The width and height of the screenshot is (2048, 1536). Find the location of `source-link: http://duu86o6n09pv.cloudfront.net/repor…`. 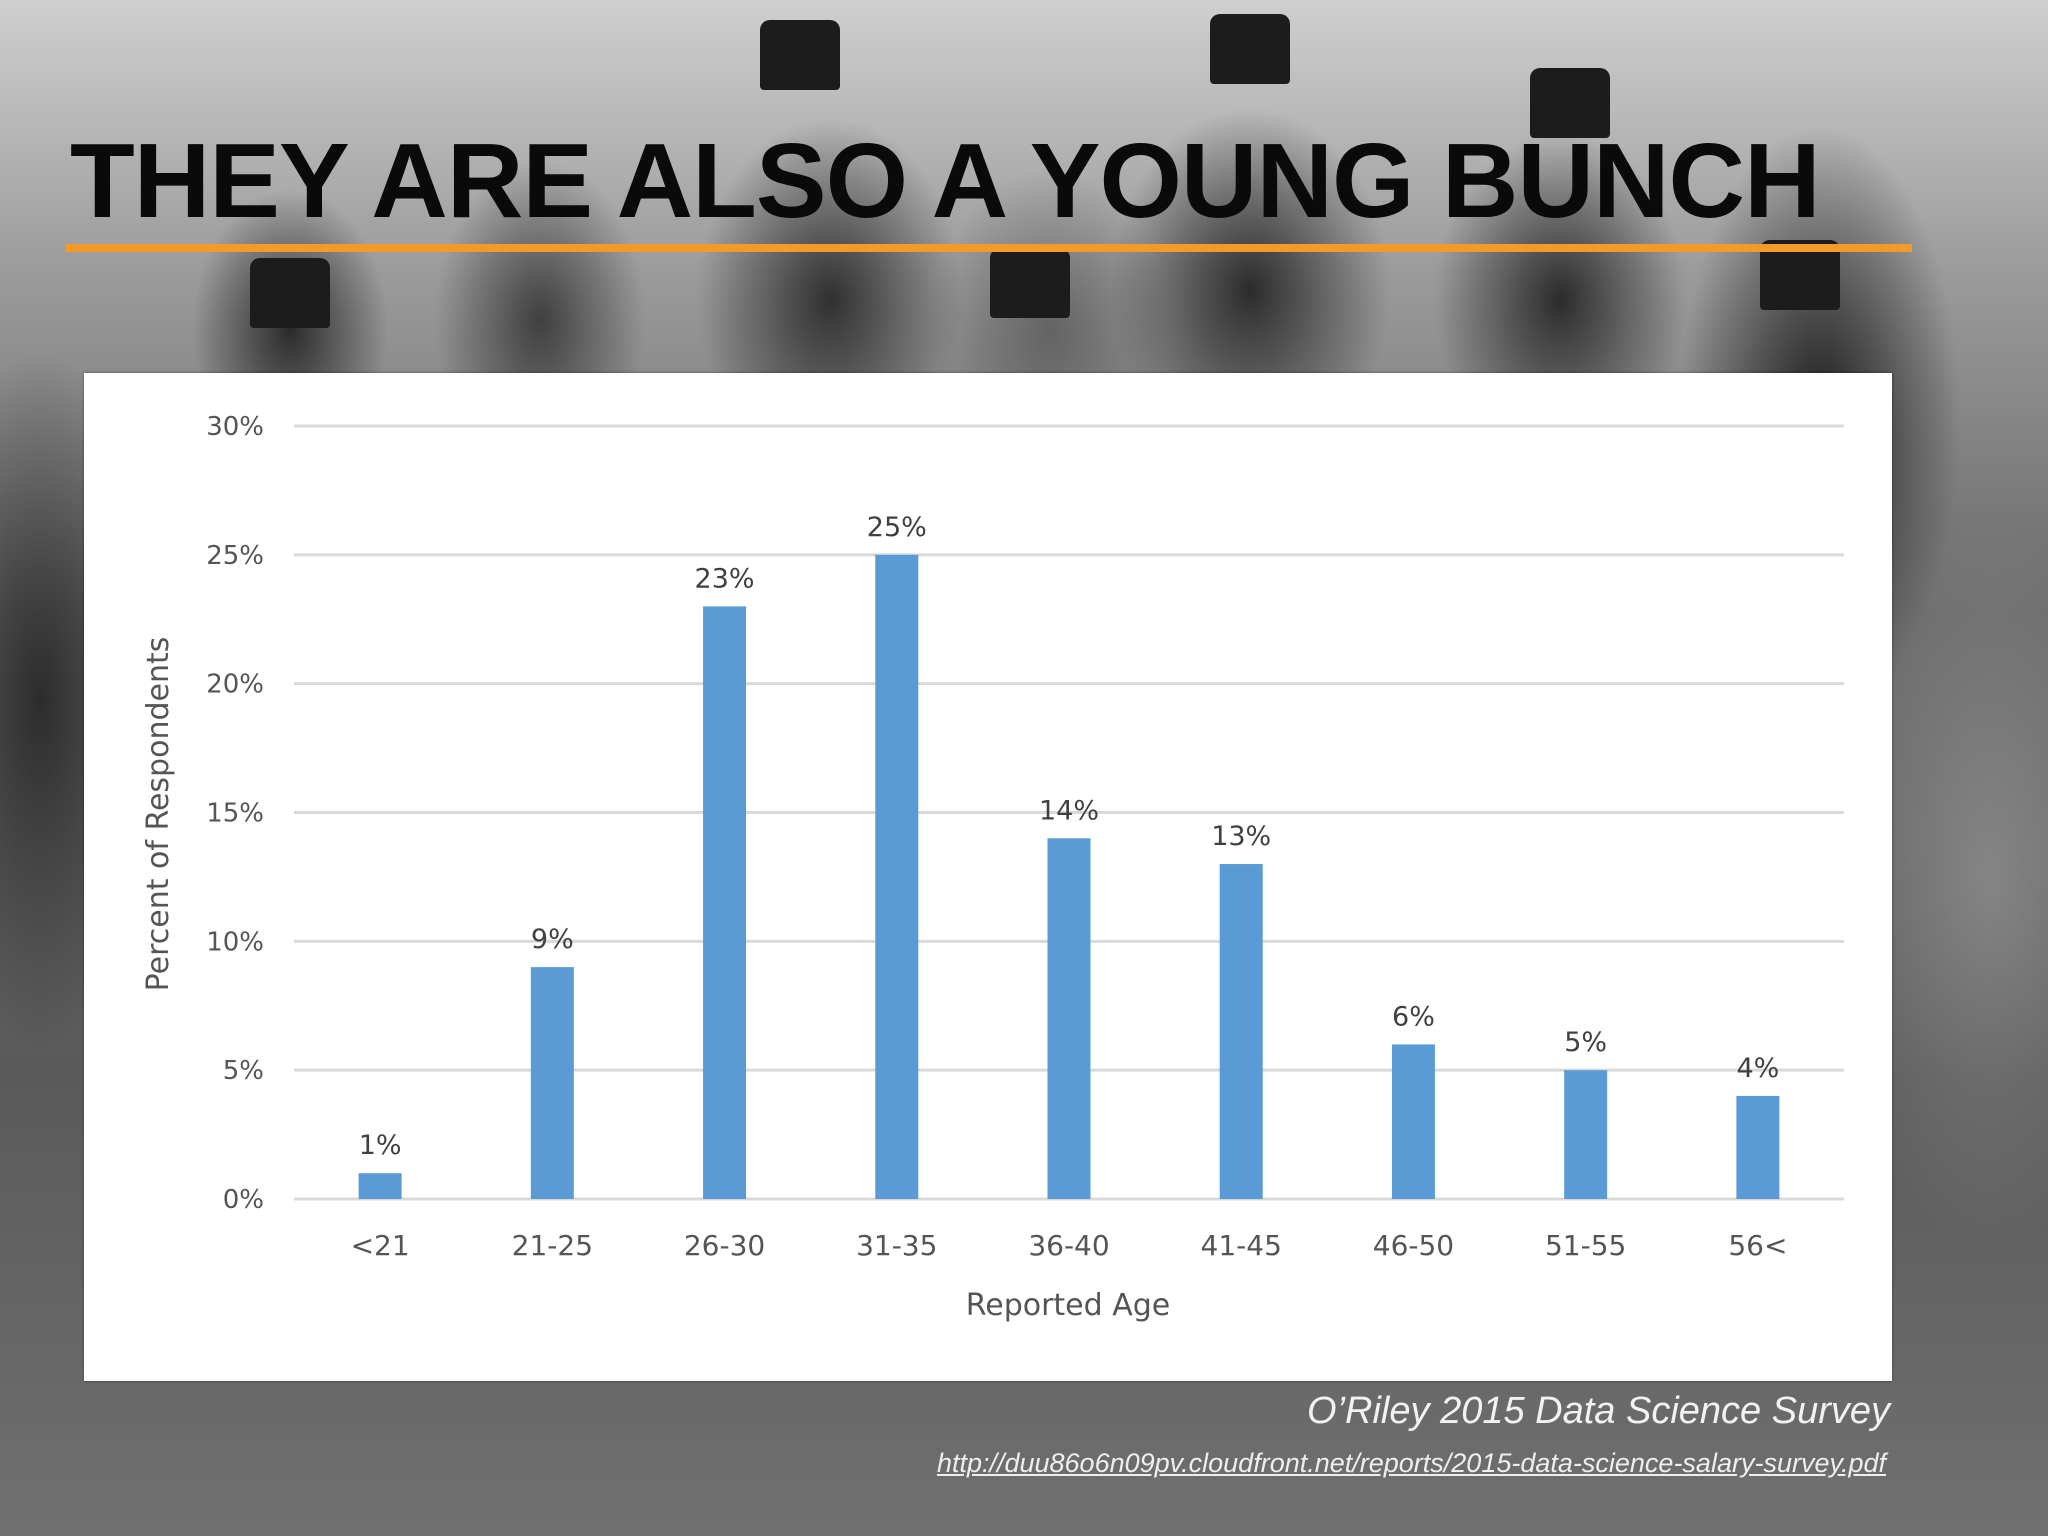

source-link: http://duu86o6n09pv.cloudfront.net/repor… is located at coordinates (1411, 1463).